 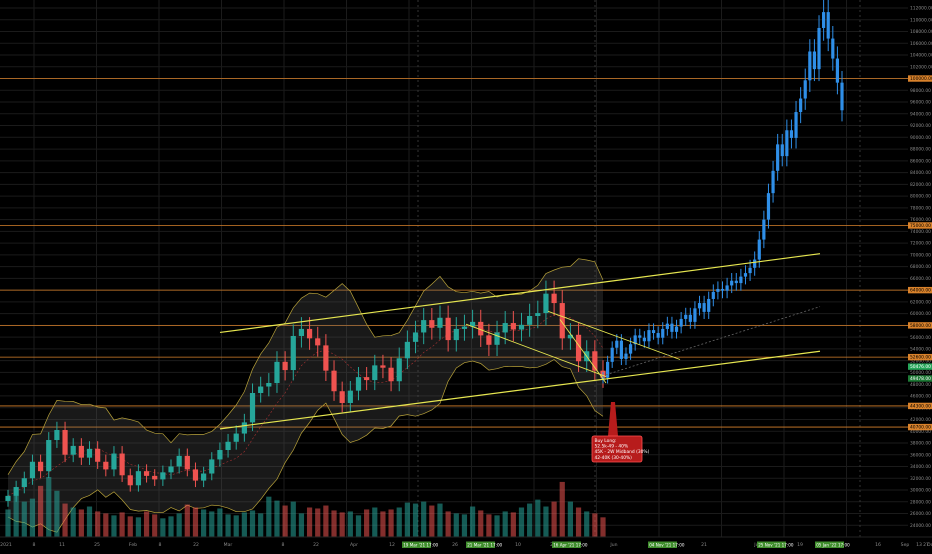 I want to click on time-tick-label: Feb, so click(x=133, y=545).